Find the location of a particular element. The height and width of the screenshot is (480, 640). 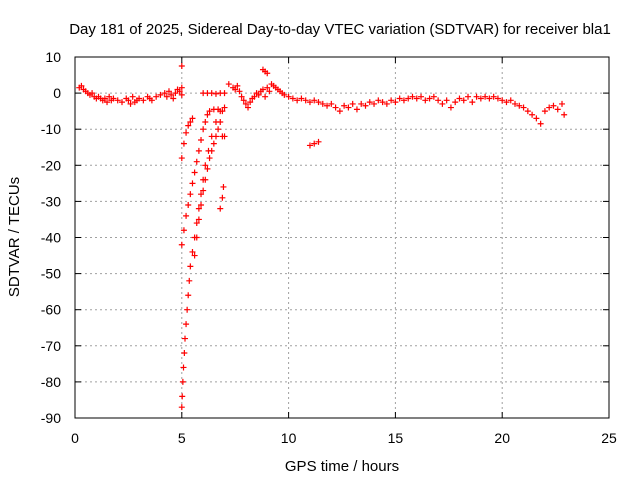

x-tick-label: 15 is located at coordinates (396, 438).